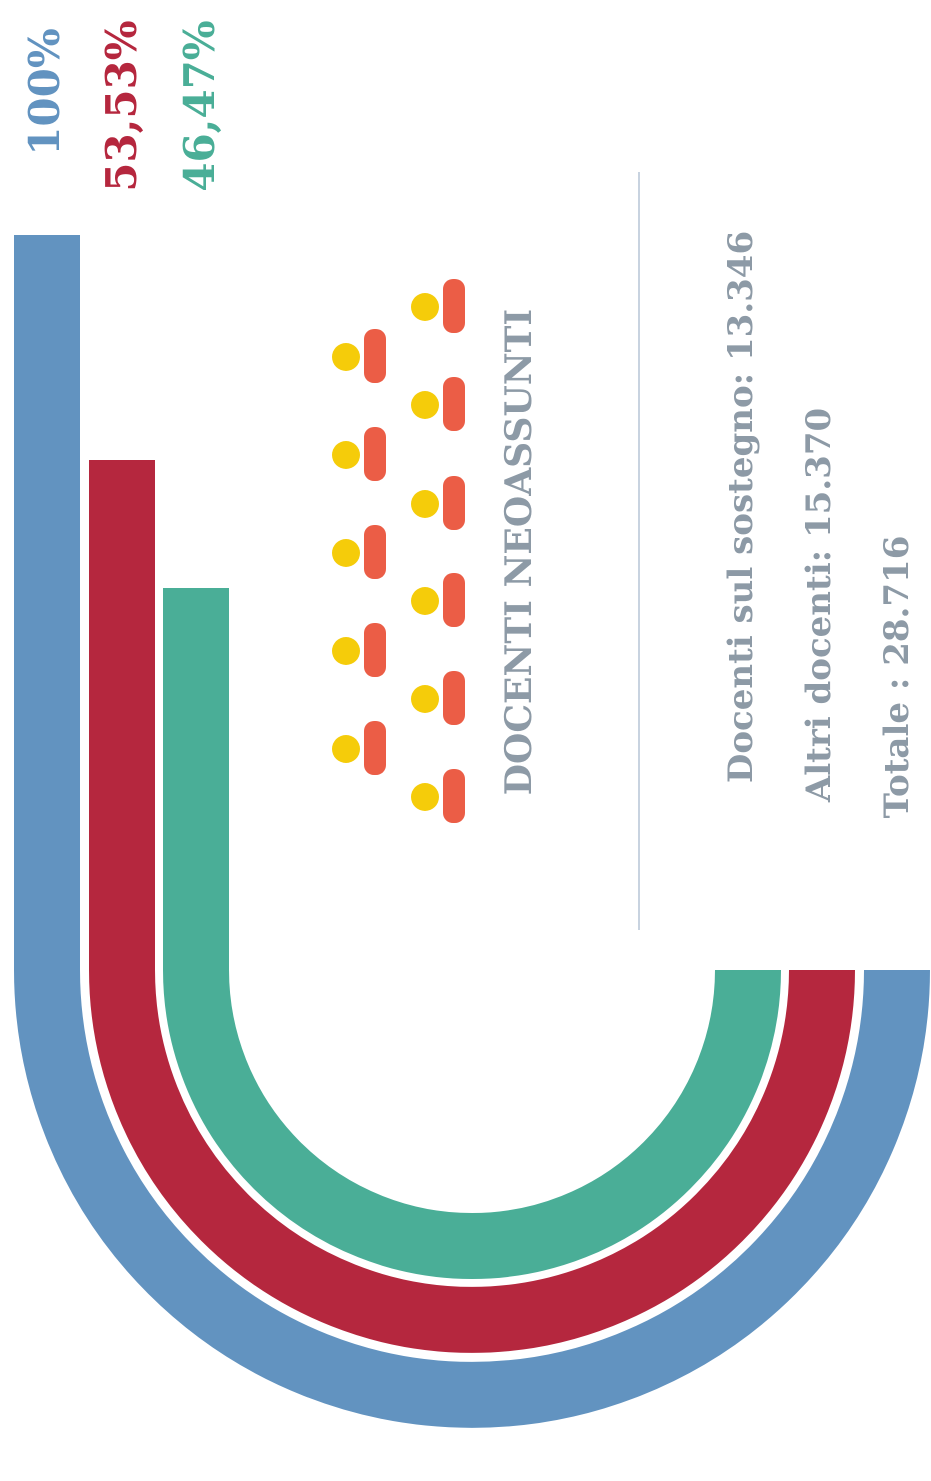 The height and width of the screenshot is (1481, 931). I want to click on legend-totale: Totale : 28.716, so click(897, 677).